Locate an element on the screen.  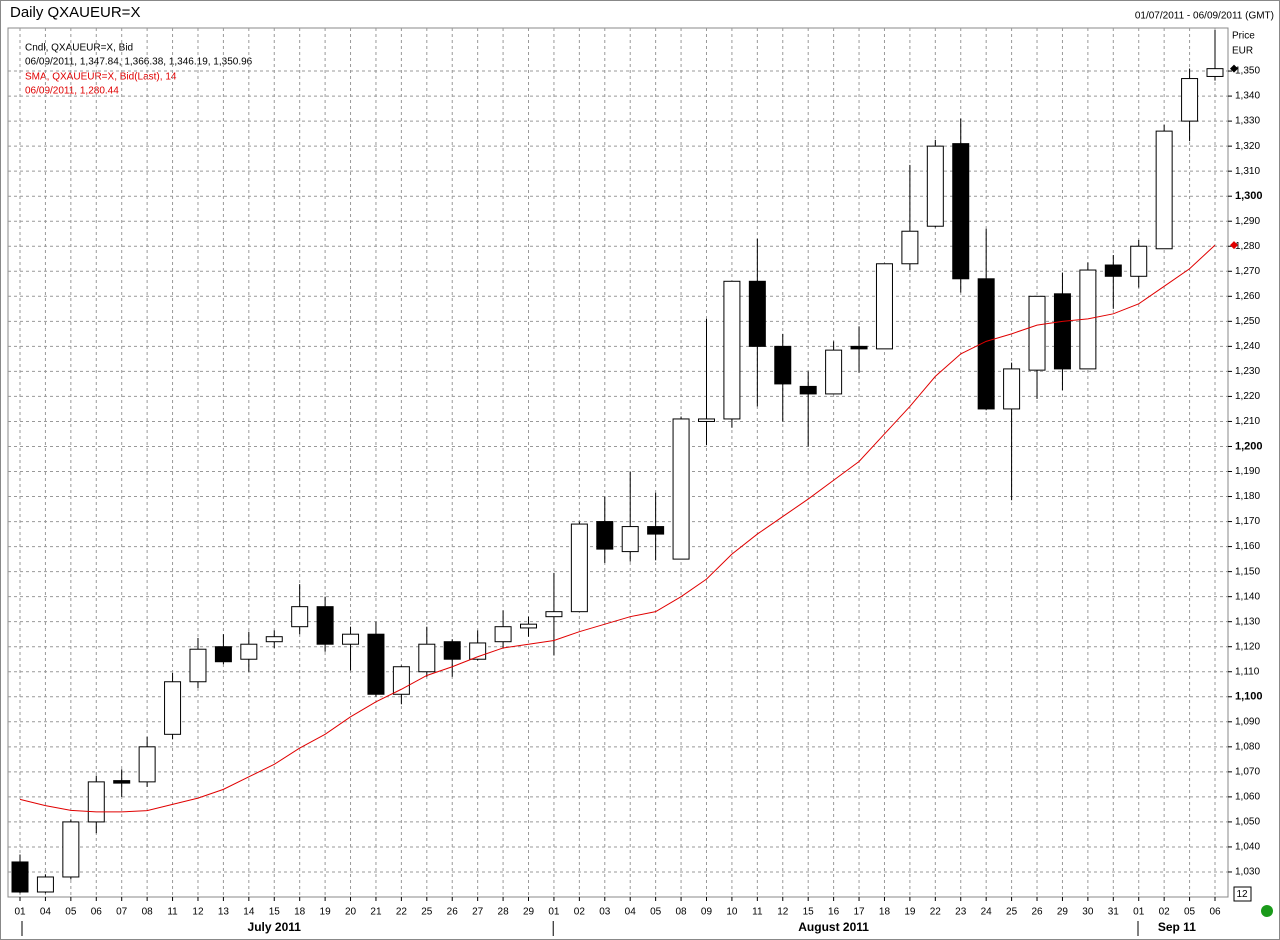
y-tick-label: 1,260 is located at coordinates (1247, 296).